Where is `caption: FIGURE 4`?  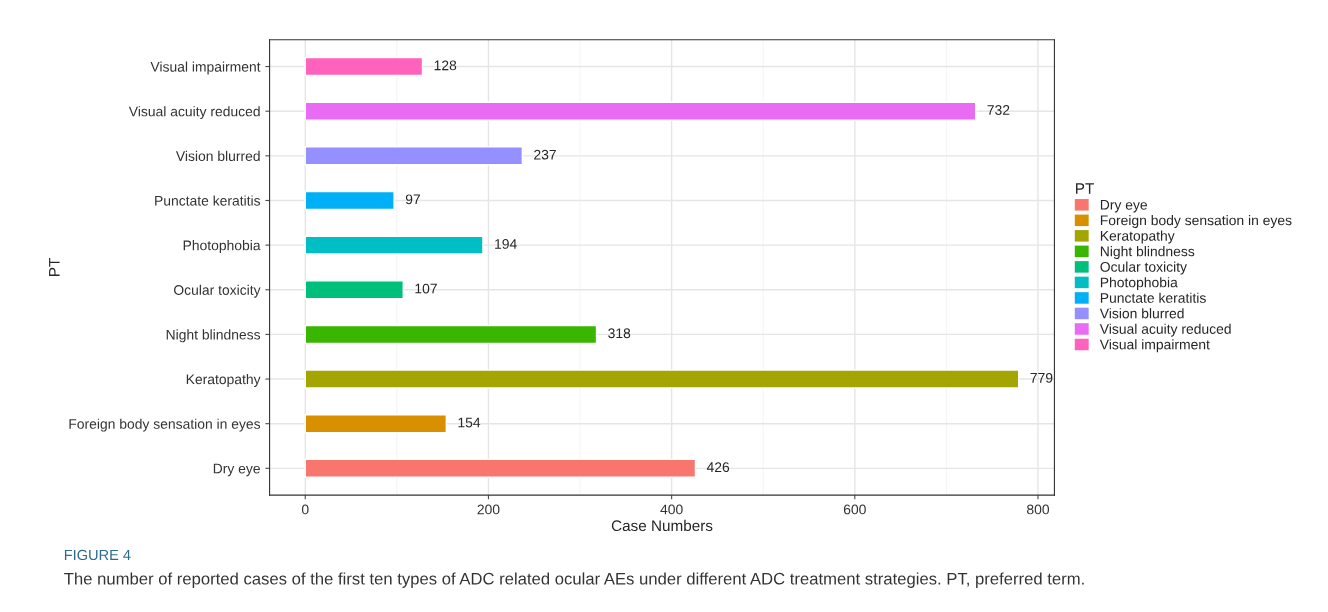
caption: FIGURE 4 is located at coordinates (97, 555).